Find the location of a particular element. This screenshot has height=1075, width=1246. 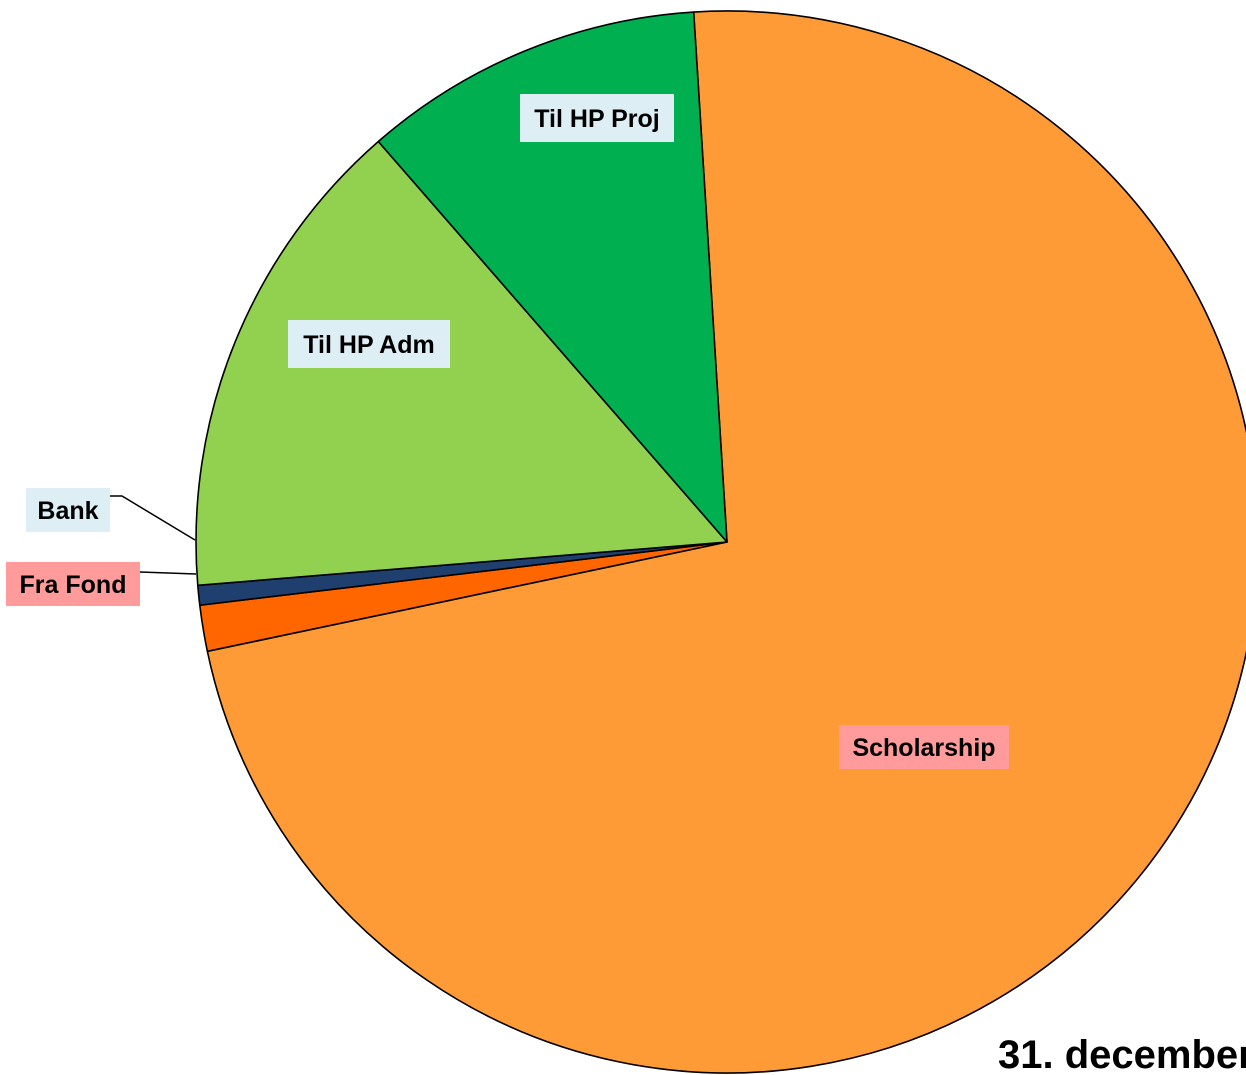

slice-label-til-hp-proj: Til HP Proj is located at coordinates (597, 119).